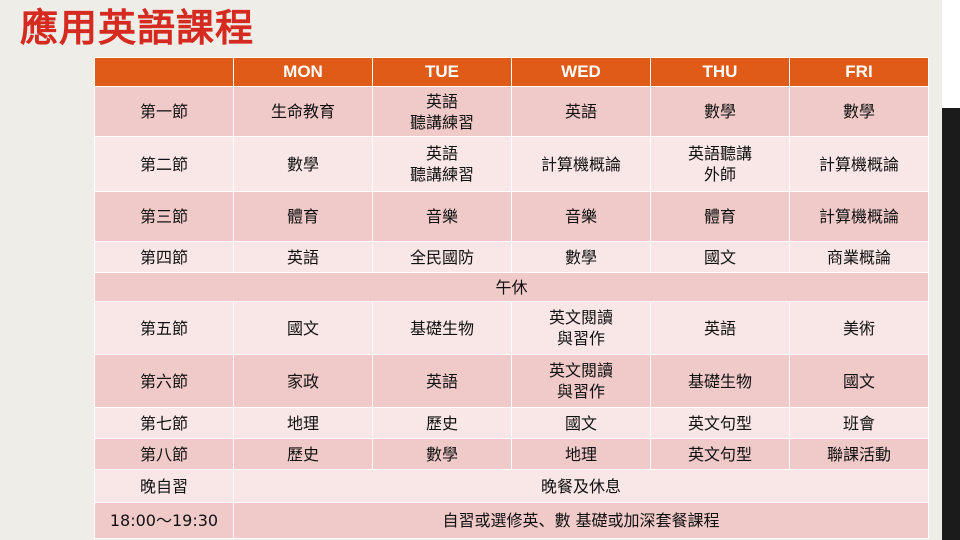 The height and width of the screenshot is (540, 960). What do you see at coordinates (859, 328) in the screenshot?
I see `class-cell: 美術` at bounding box center [859, 328].